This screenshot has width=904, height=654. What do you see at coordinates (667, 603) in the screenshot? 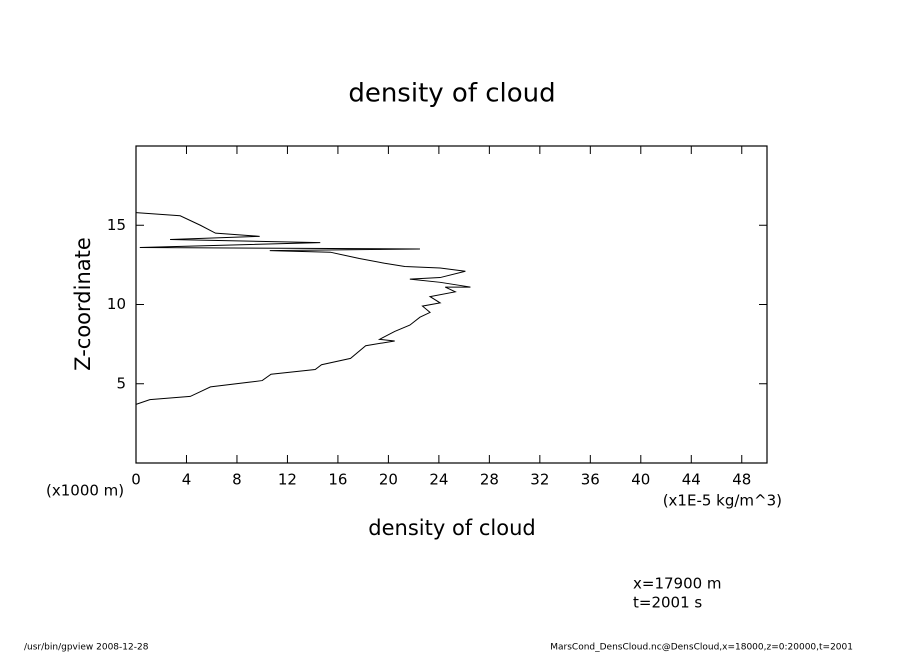
I see `annotation: t=2001 s` at bounding box center [667, 603].